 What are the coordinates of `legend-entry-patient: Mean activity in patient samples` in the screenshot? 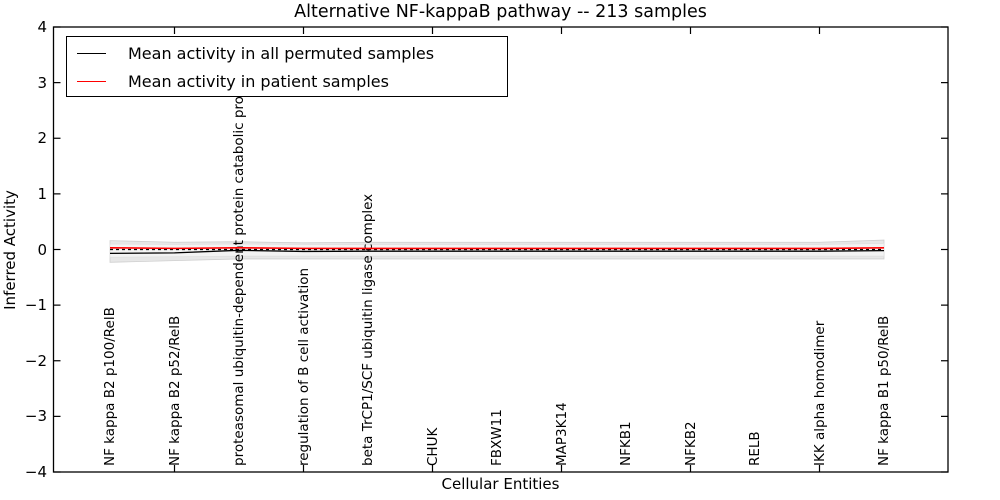 It's located at (287, 81).